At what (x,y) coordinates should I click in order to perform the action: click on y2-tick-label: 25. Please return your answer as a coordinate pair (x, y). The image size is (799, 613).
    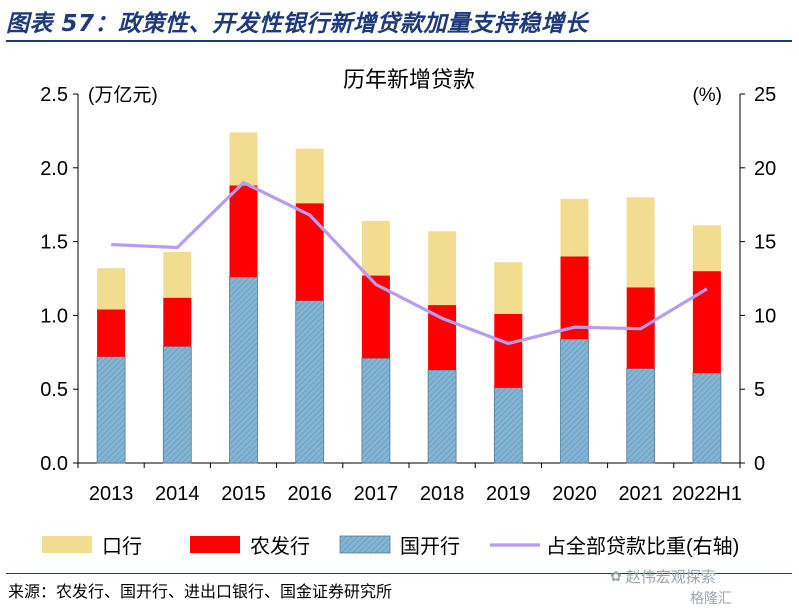
    Looking at the image, I should click on (765, 95).